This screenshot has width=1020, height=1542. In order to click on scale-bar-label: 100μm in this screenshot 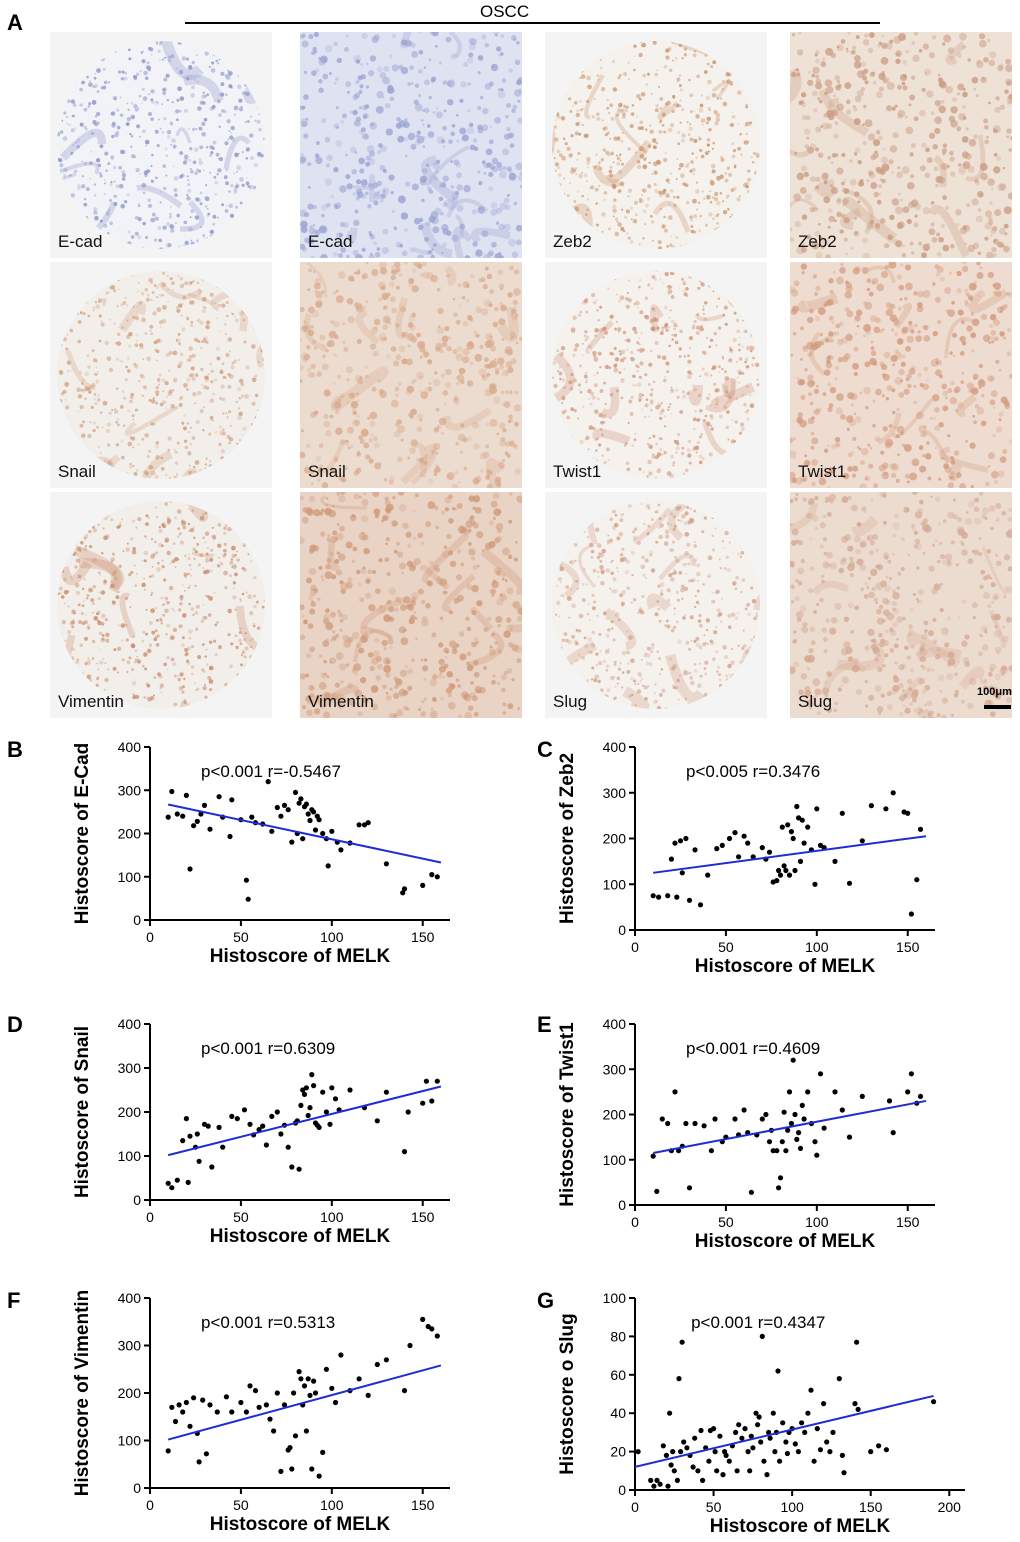, I will do `click(994, 692)`.